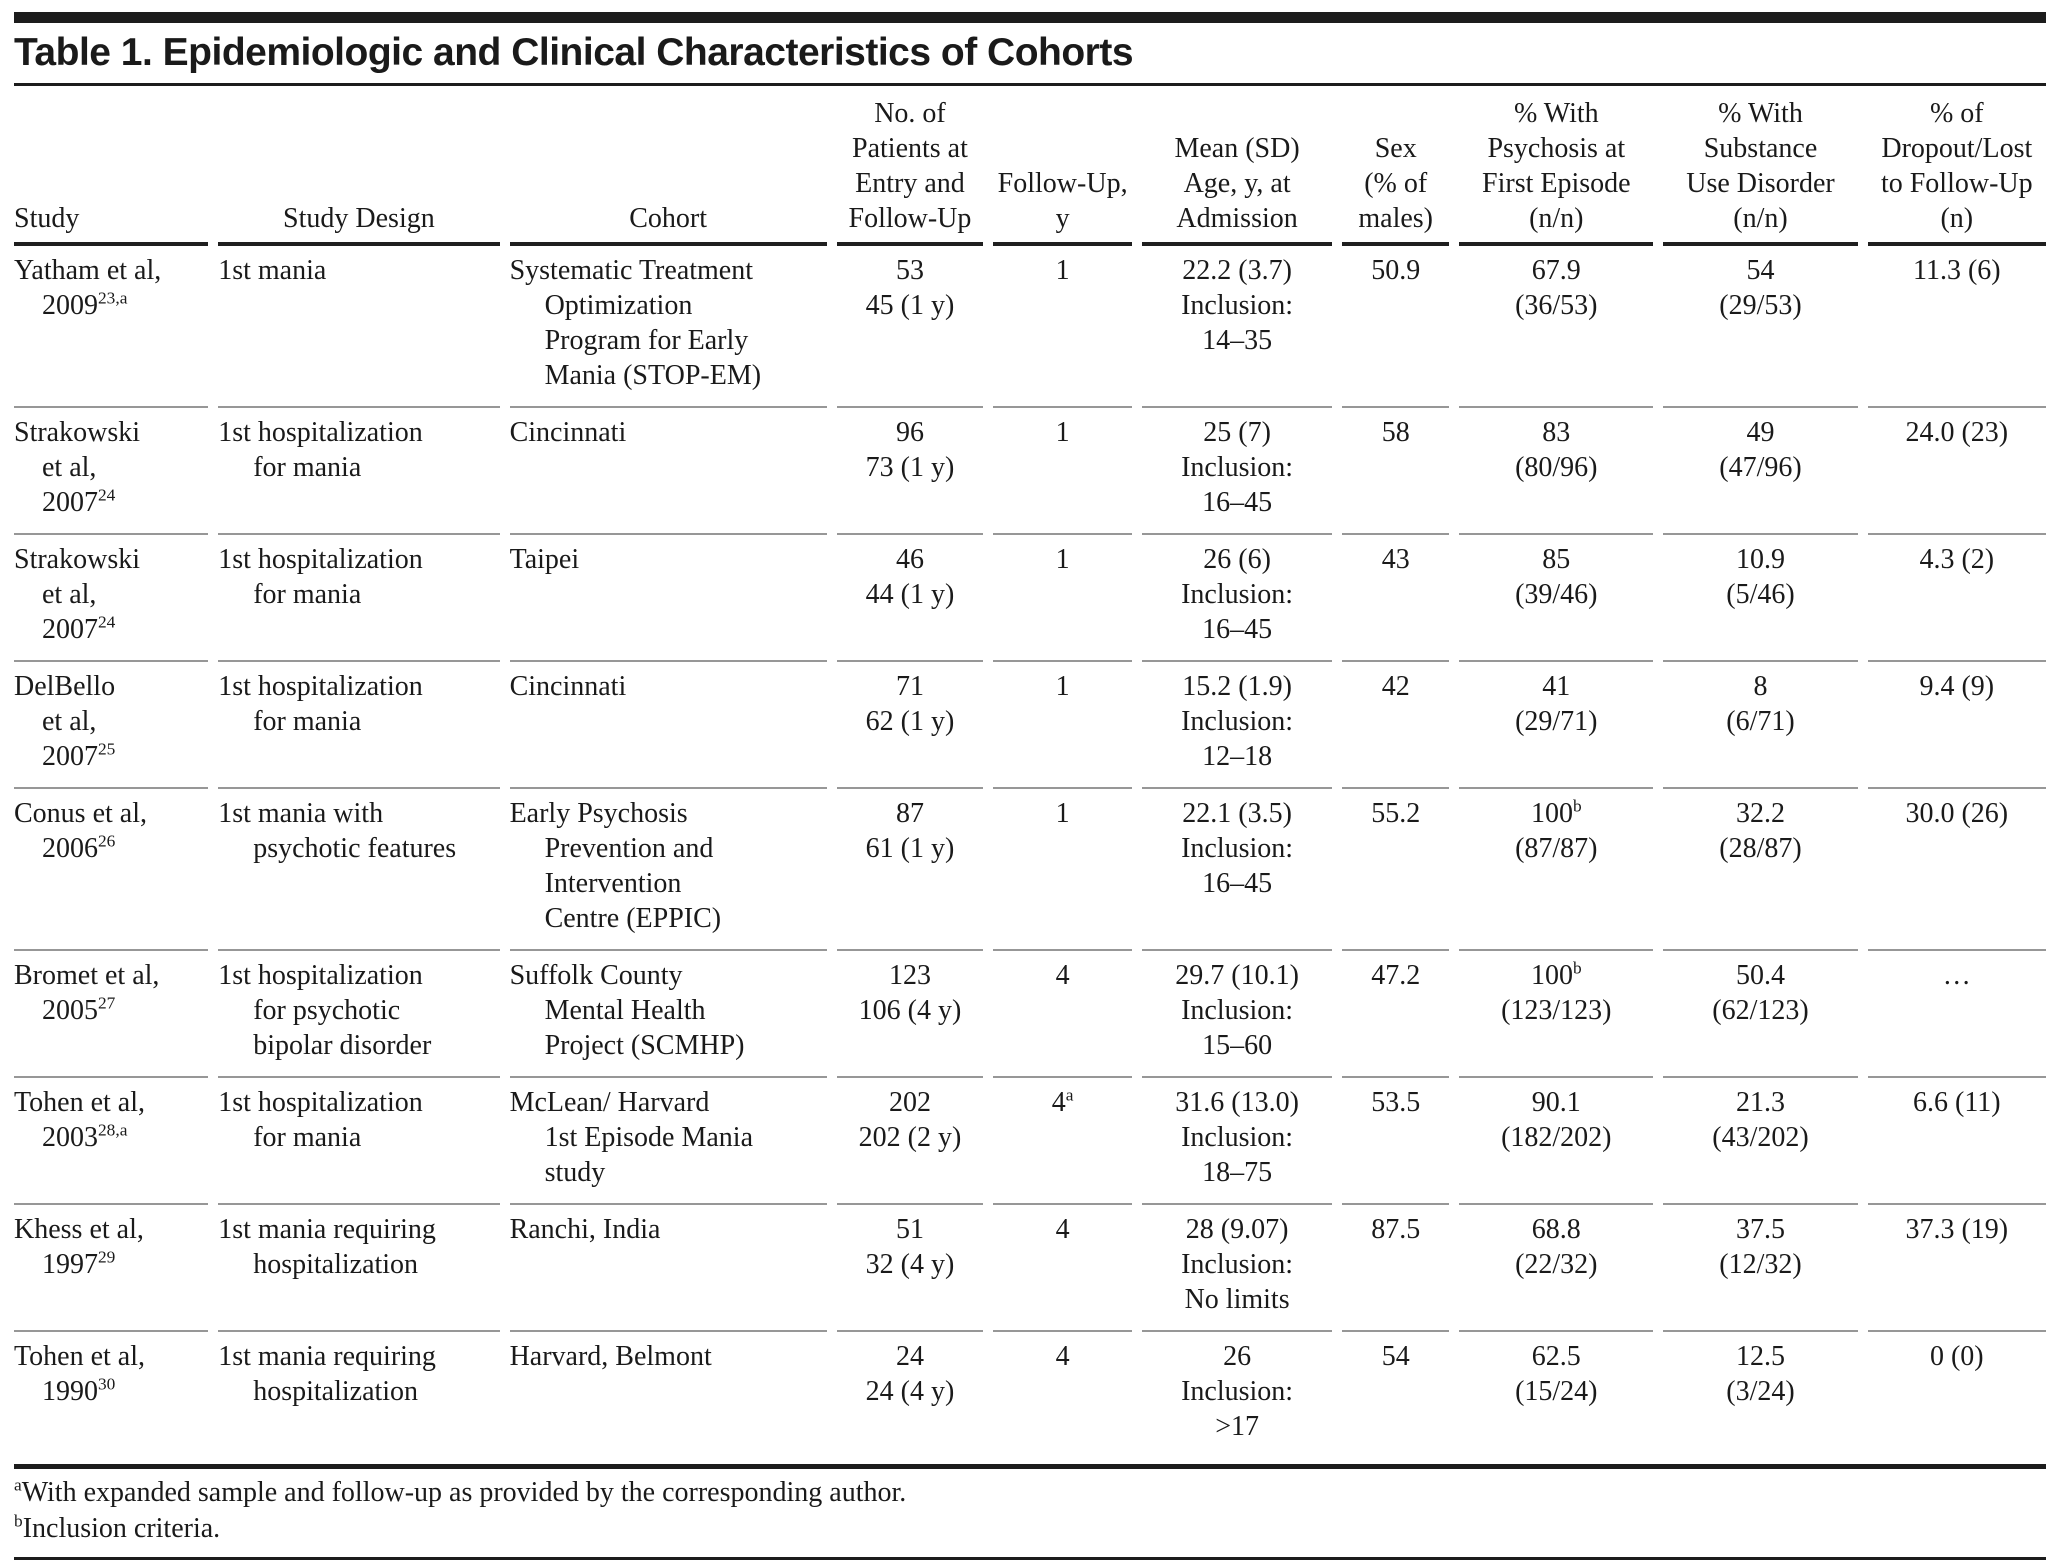 The image size is (2064, 1560). Describe the element at coordinates (1760, 166) in the screenshot. I see `col-header-substance: % With Substance Use Disorder (n/n)` at that location.